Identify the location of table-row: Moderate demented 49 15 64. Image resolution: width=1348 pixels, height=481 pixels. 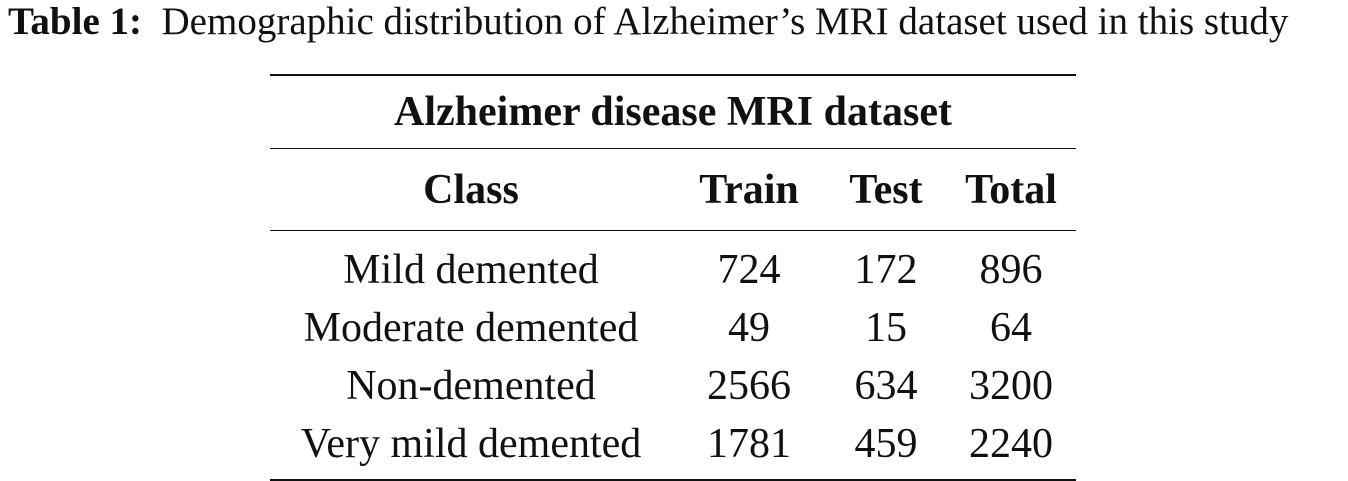
(673, 328).